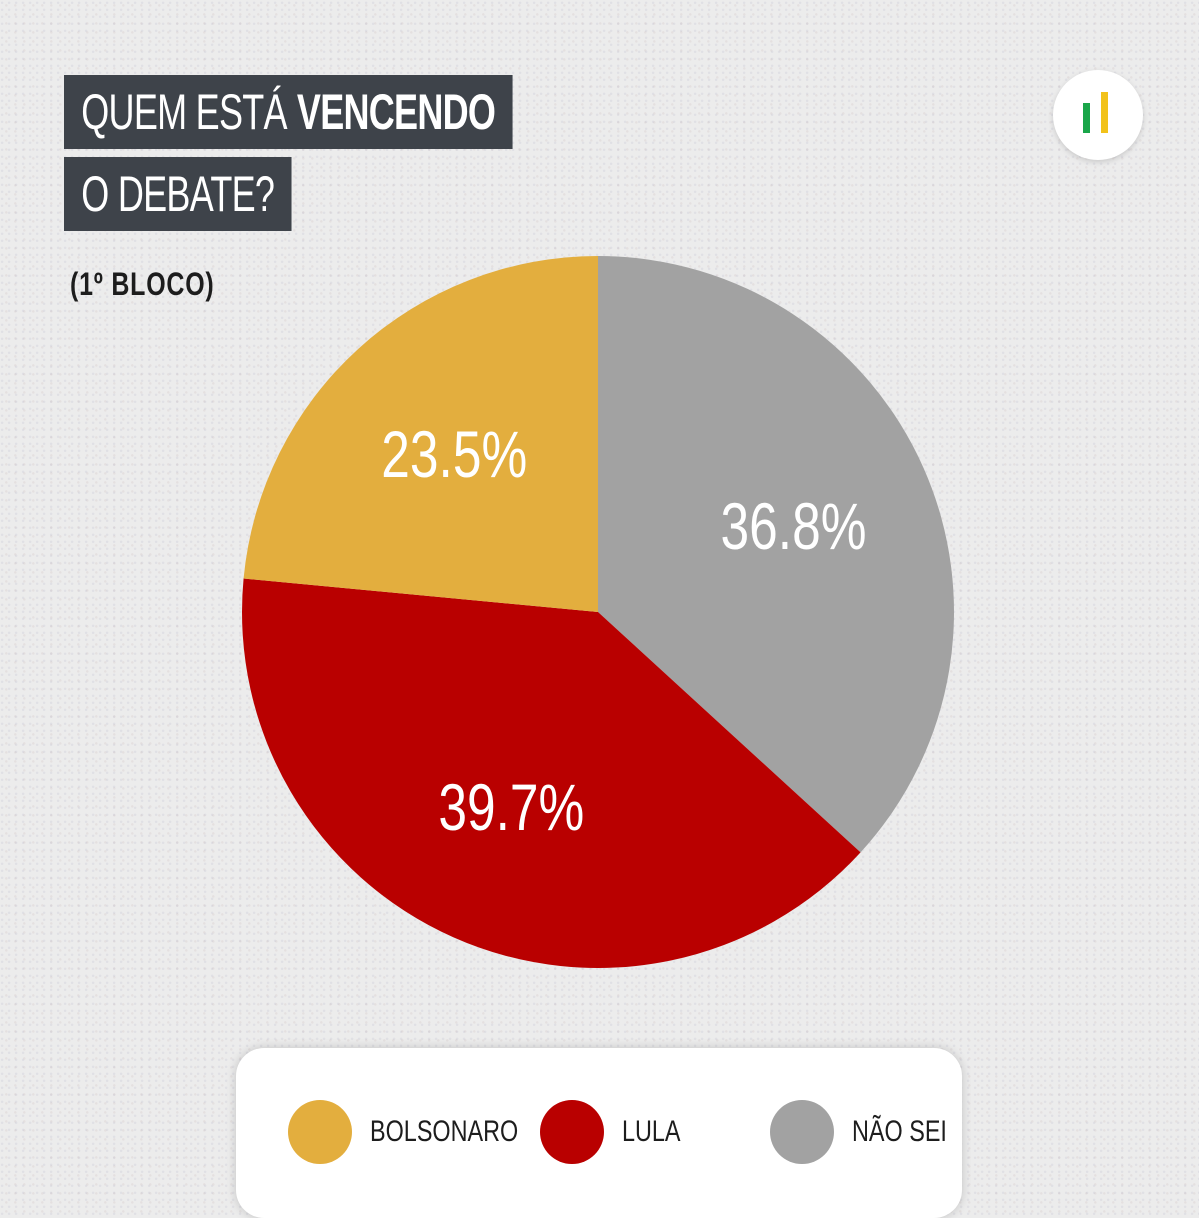 The width and height of the screenshot is (1199, 1218). Describe the element at coordinates (320, 1132) in the screenshot. I see `legend-swatch-bolsonaro` at that location.